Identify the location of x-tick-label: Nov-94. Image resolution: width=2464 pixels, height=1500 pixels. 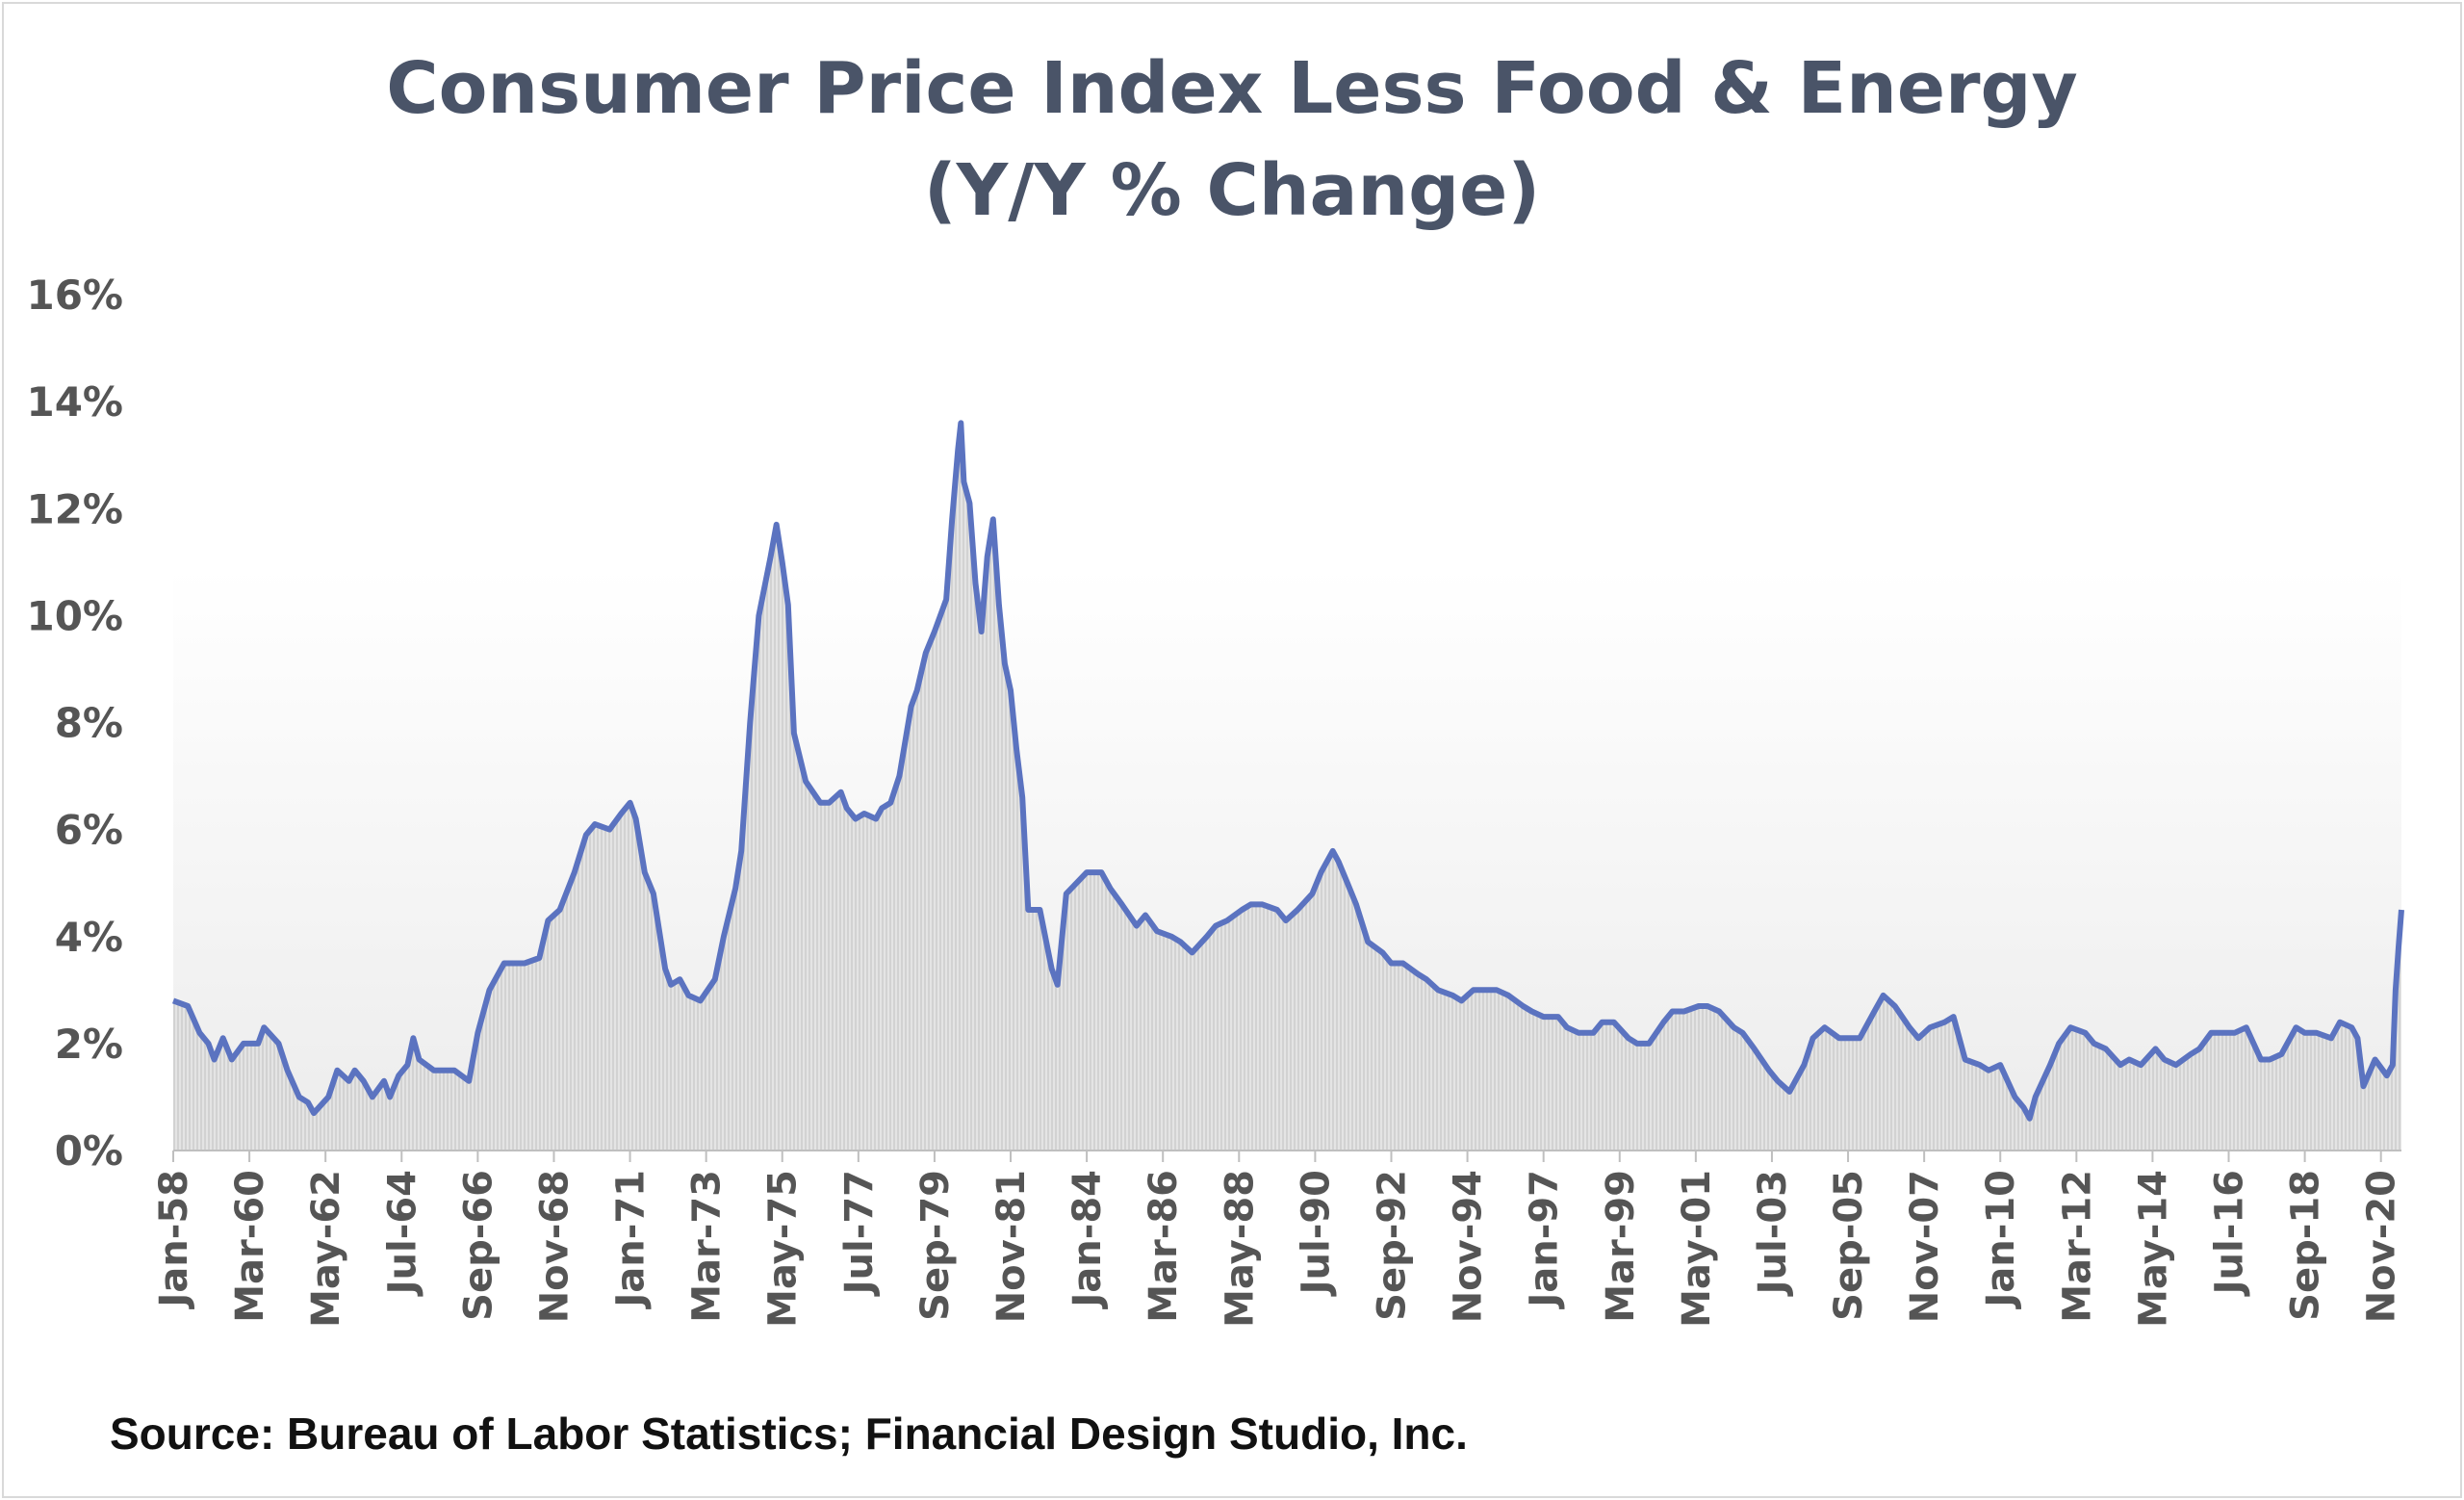
(1469, 1246).